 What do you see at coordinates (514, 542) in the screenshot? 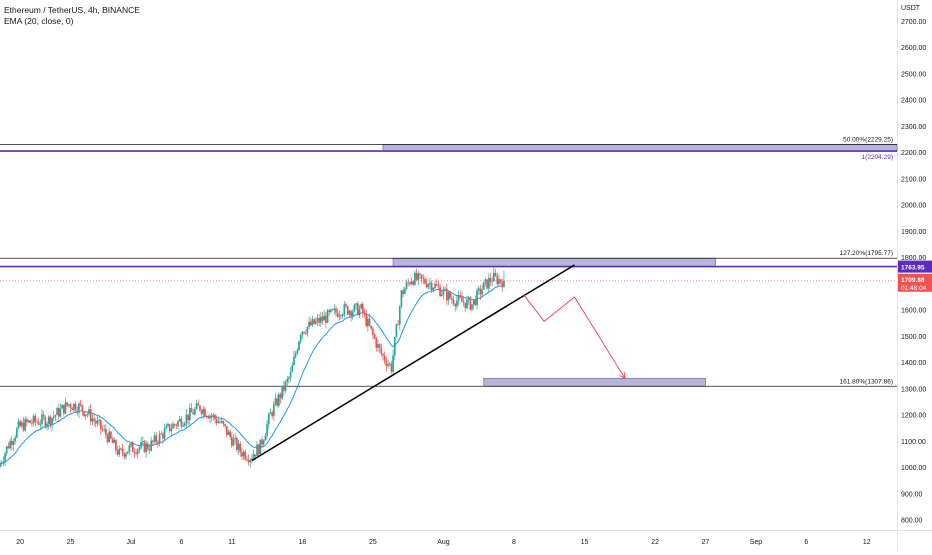
I see `x-tick-label: 8` at bounding box center [514, 542].